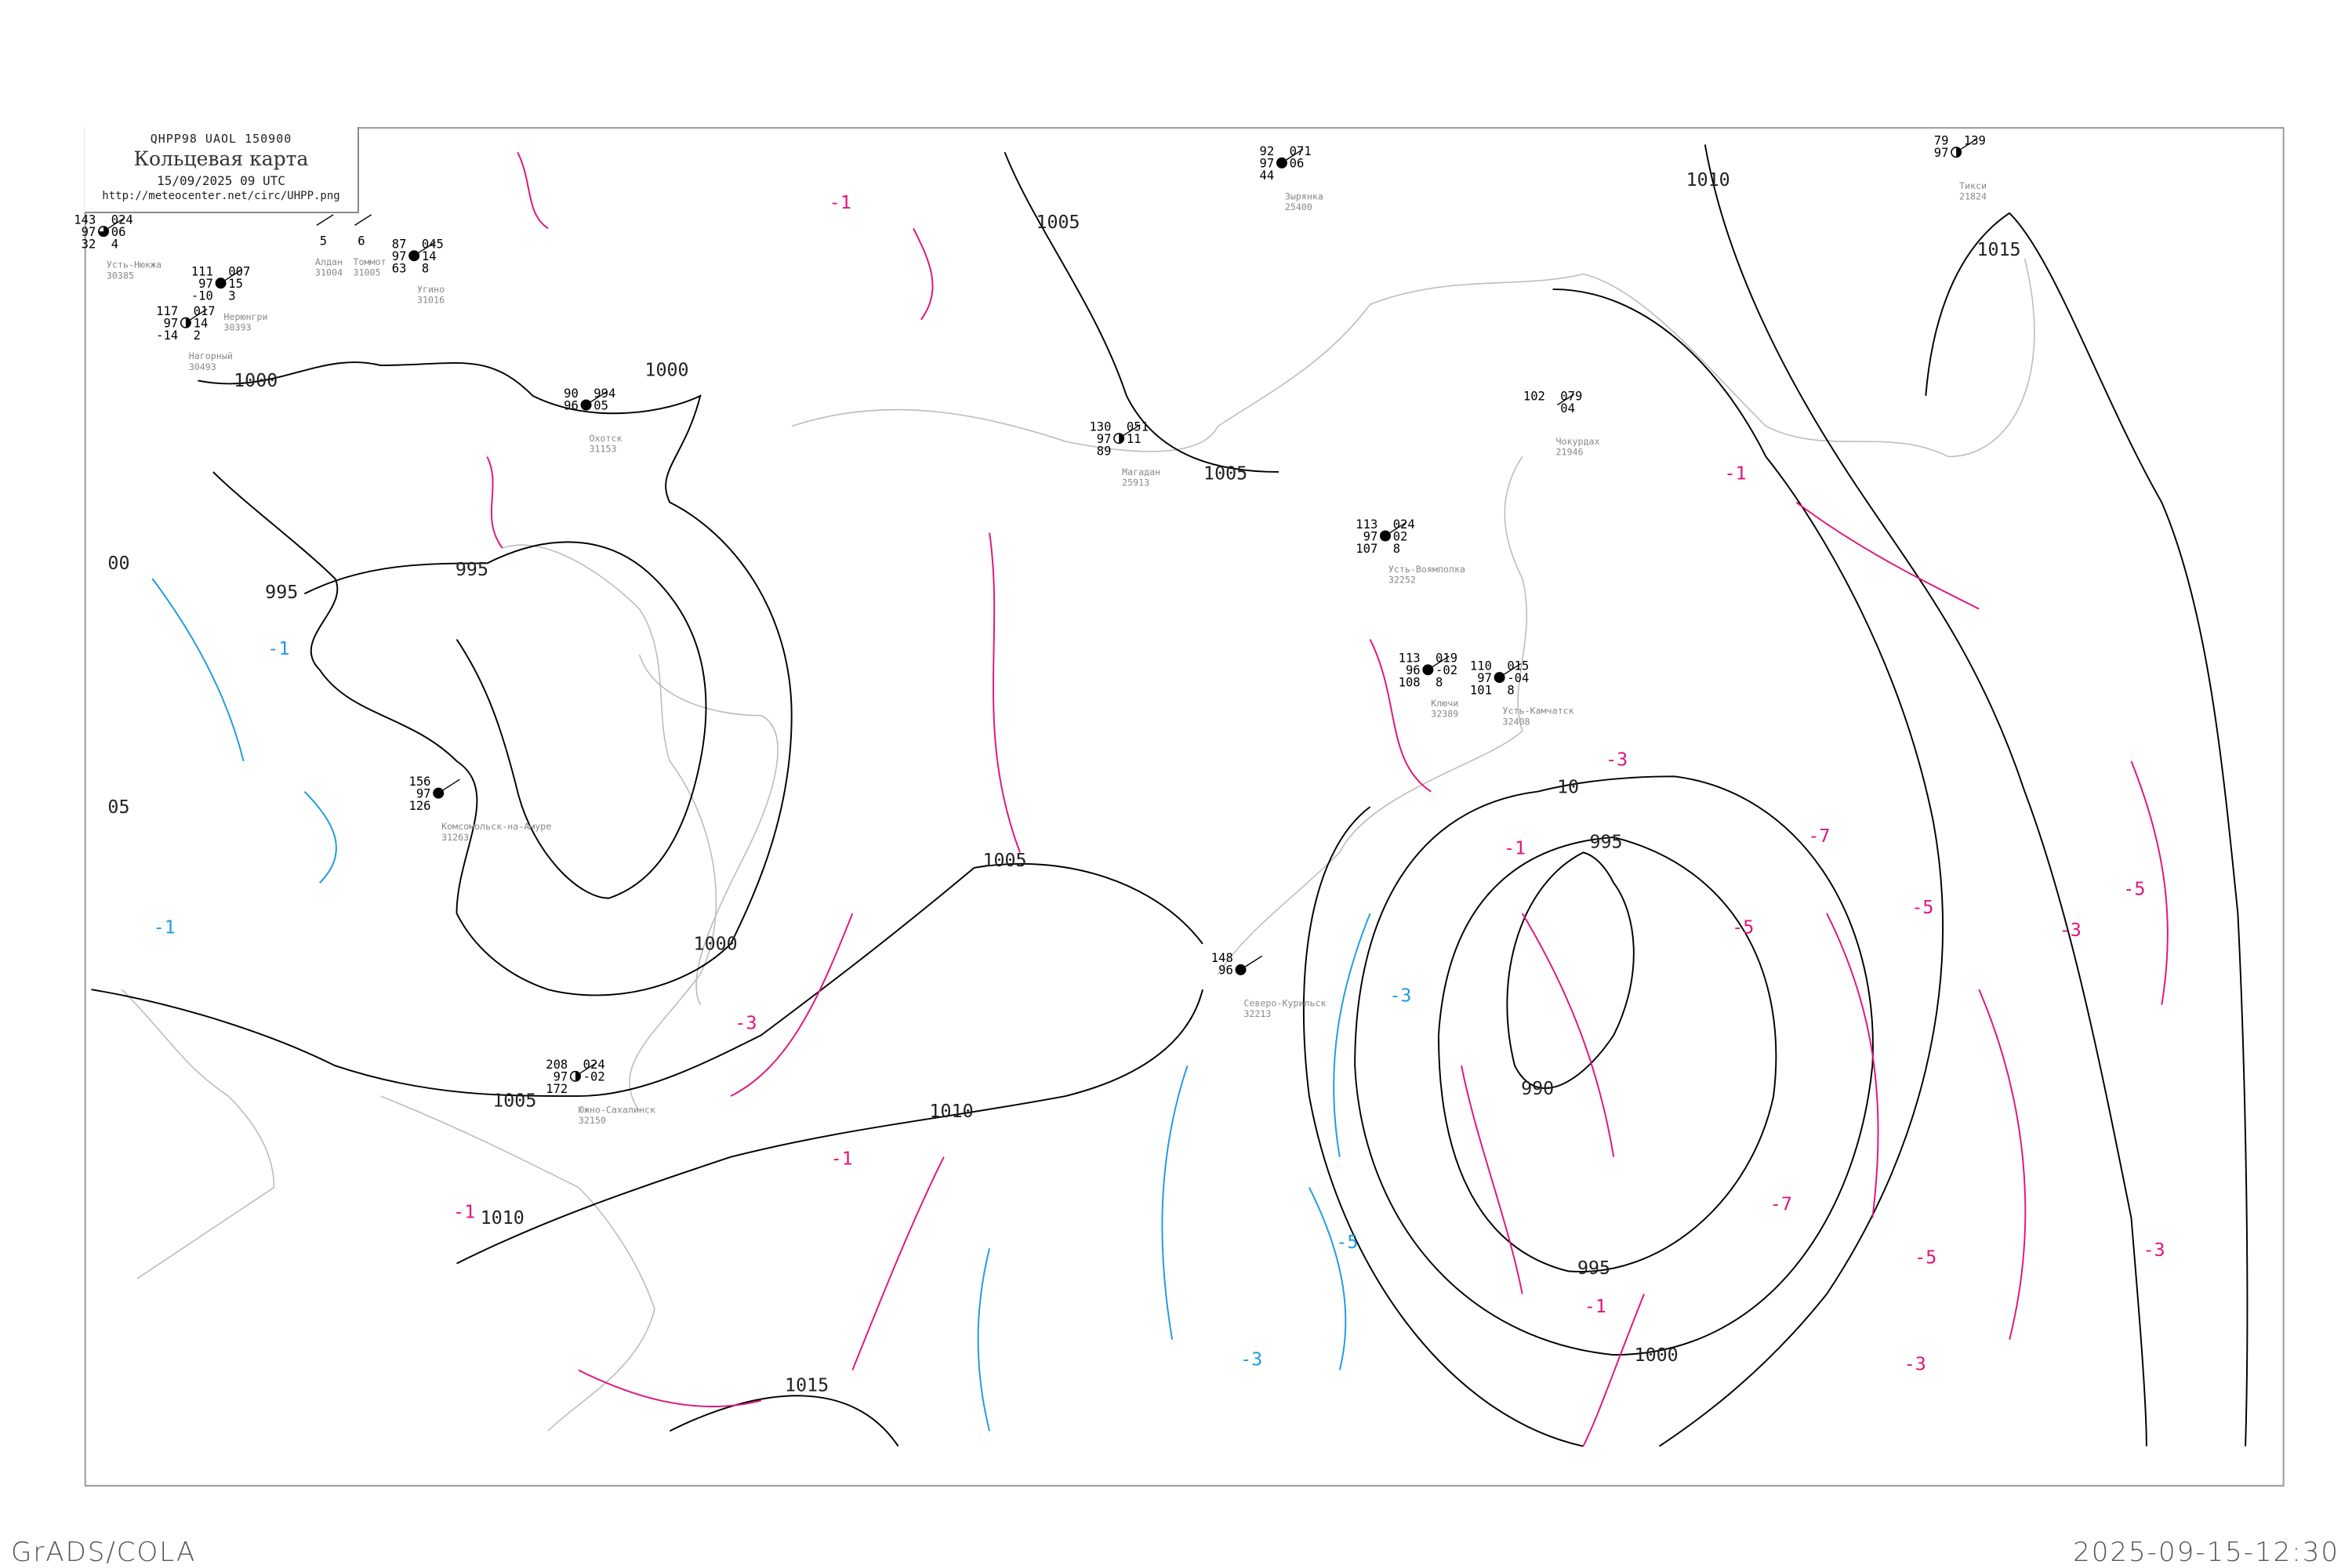 Image resolution: width=2352 pixels, height=1568 pixels. I want to click on station-value-tl: 111, so click(202, 271).